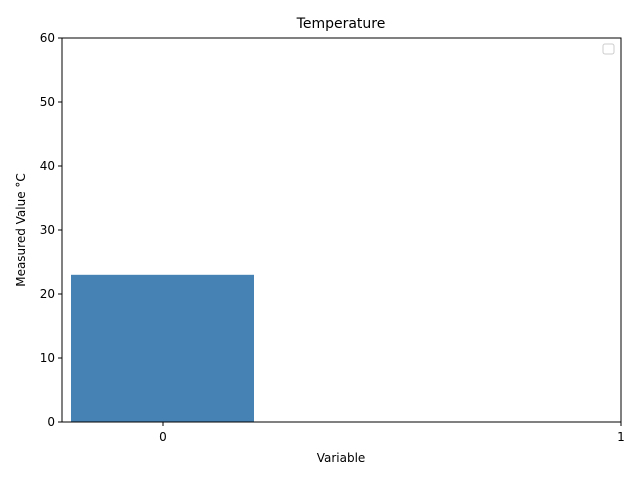 Image resolution: width=640 pixels, height=480 pixels. What do you see at coordinates (51, 422) in the screenshot?
I see `y-tick-label: 0` at bounding box center [51, 422].